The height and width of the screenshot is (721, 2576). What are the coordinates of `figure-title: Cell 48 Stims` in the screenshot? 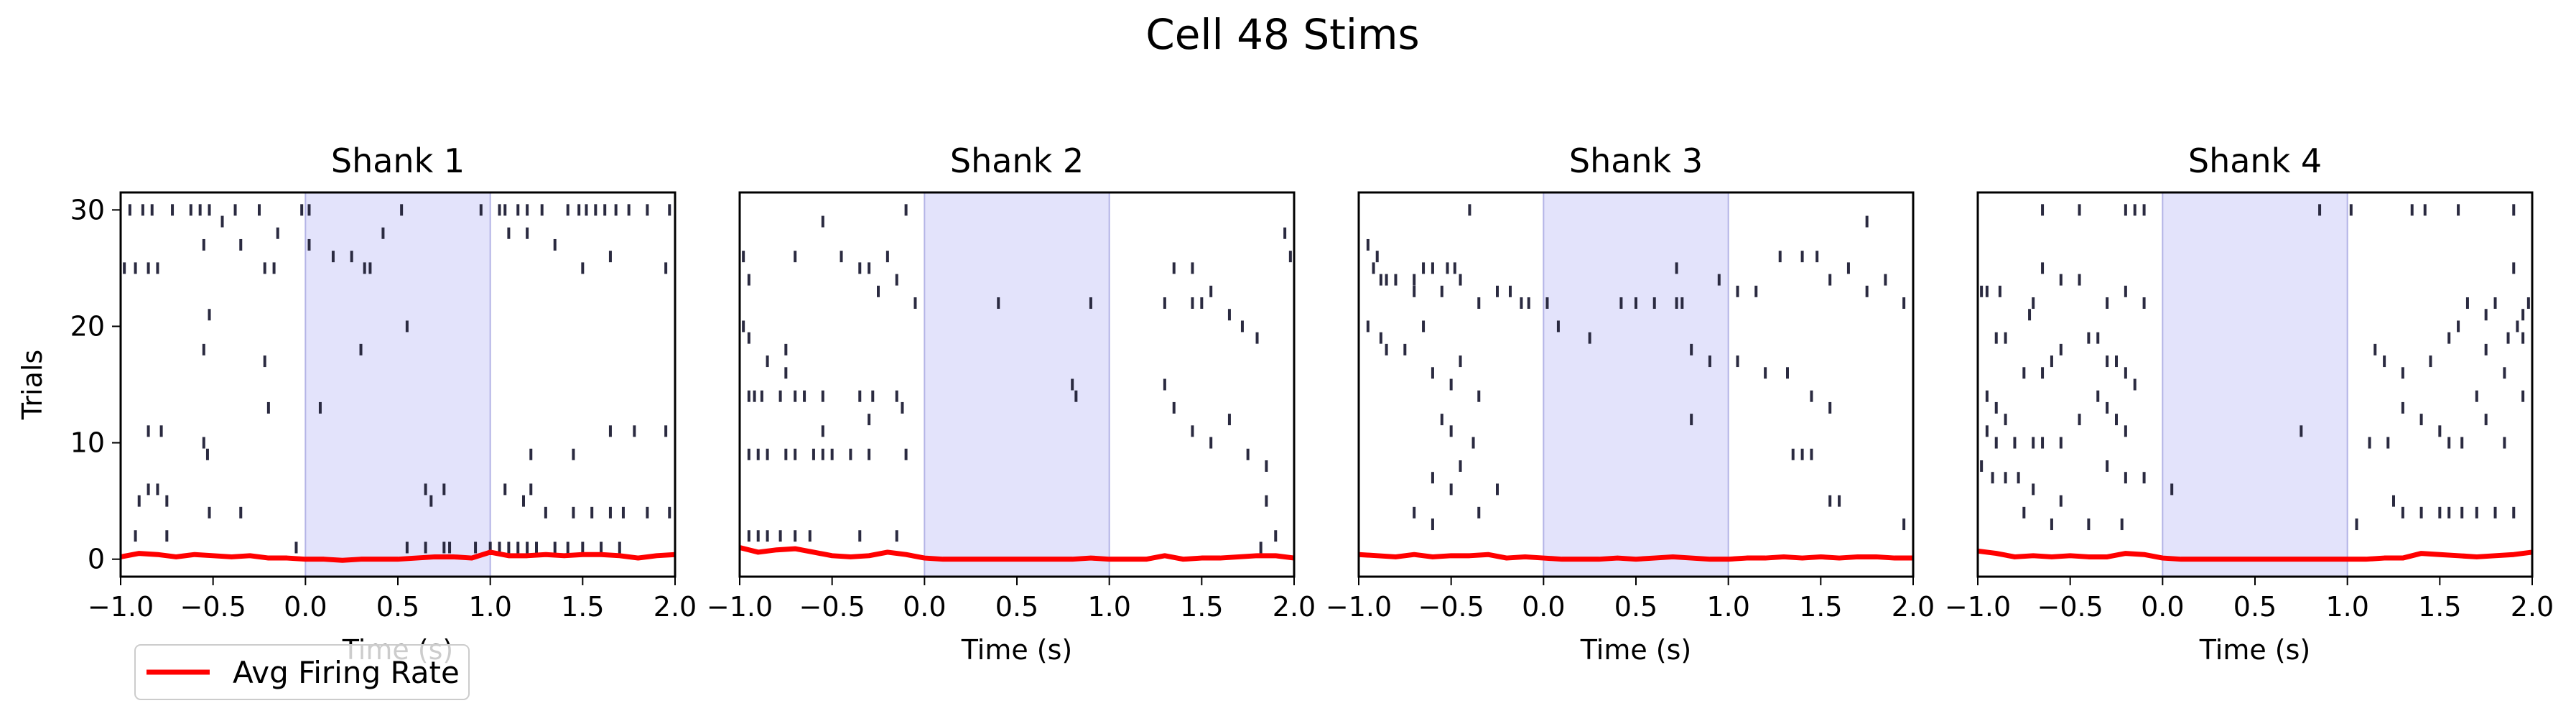 It's located at (1282, 34).